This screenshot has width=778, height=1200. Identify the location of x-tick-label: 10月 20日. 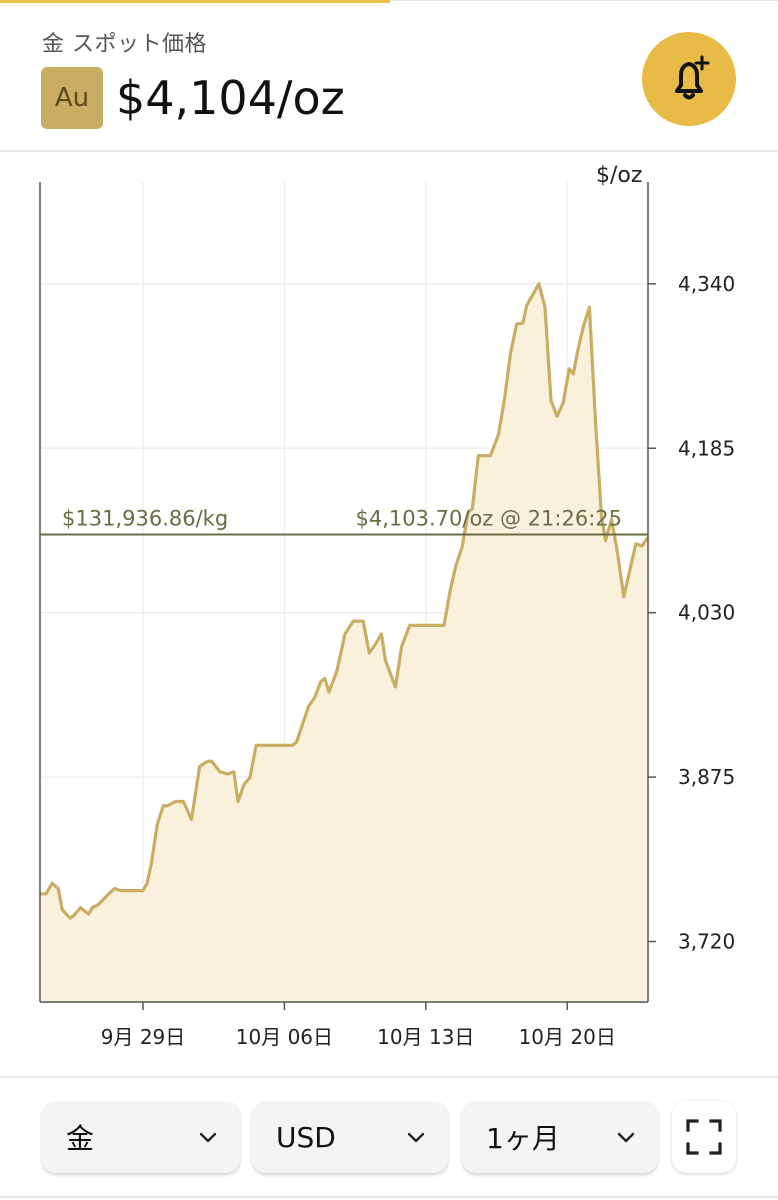
(567, 1037).